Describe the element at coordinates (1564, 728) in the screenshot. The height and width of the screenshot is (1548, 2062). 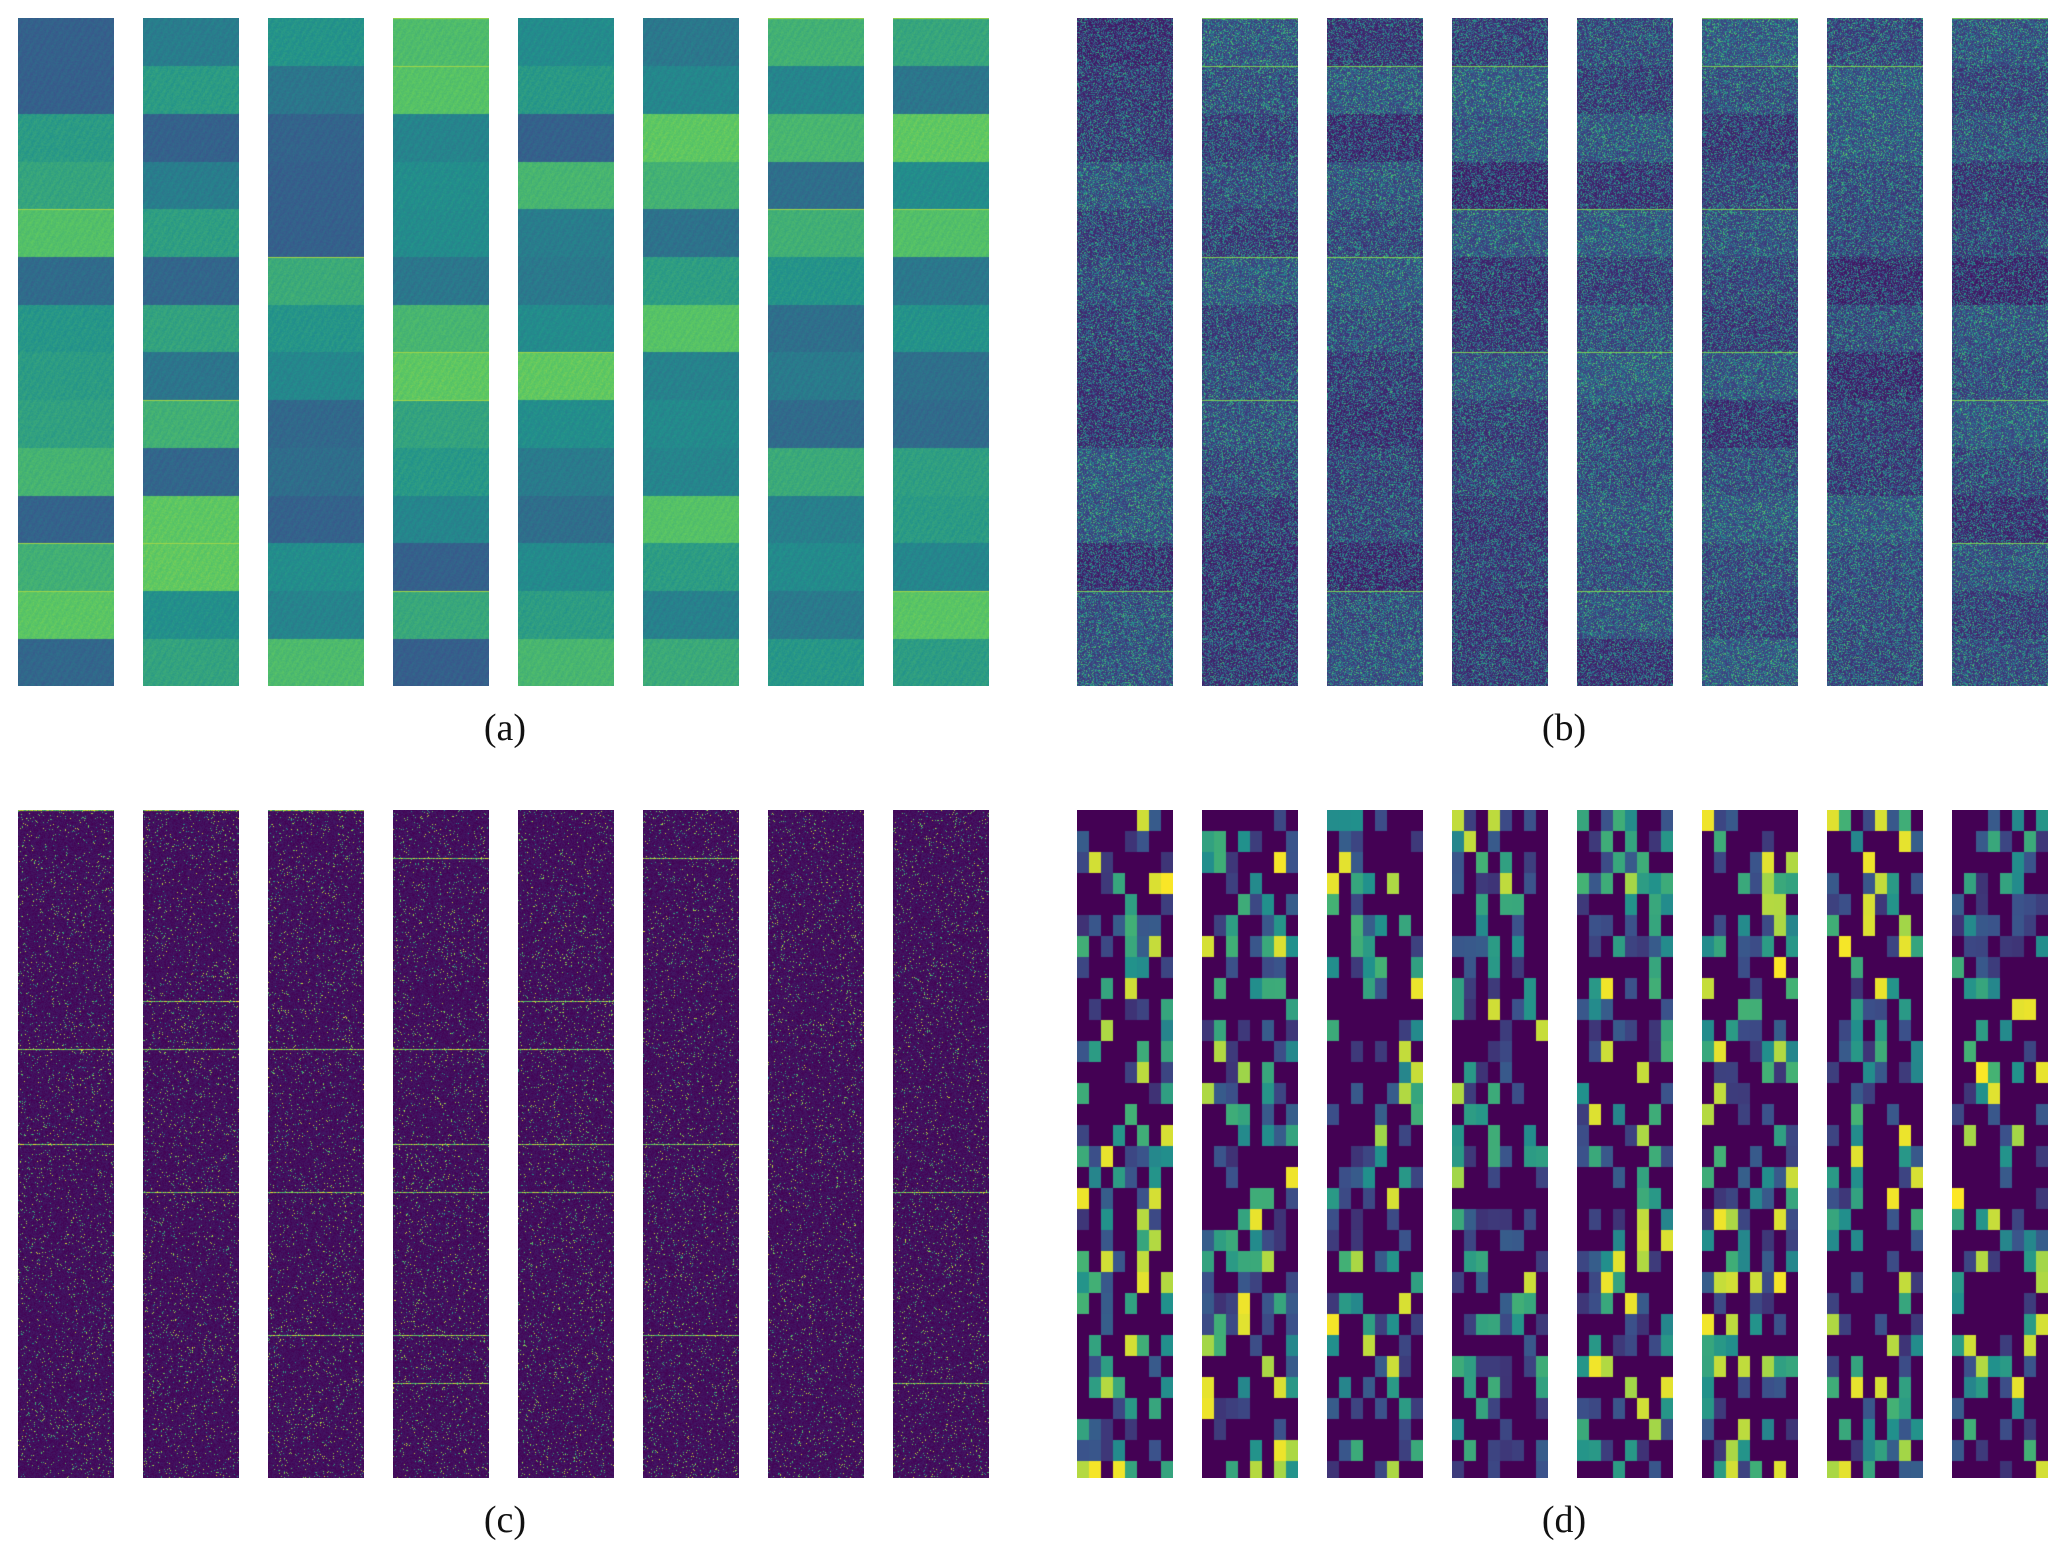
I see `panel-b-caption: (b)` at that location.